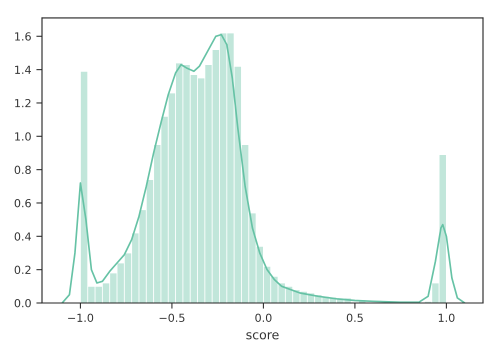 Image resolution: width=500 pixels, height=359 pixels. Describe the element at coordinates (22, 303) in the screenshot. I see `y-tick-label: 0.0` at that location.